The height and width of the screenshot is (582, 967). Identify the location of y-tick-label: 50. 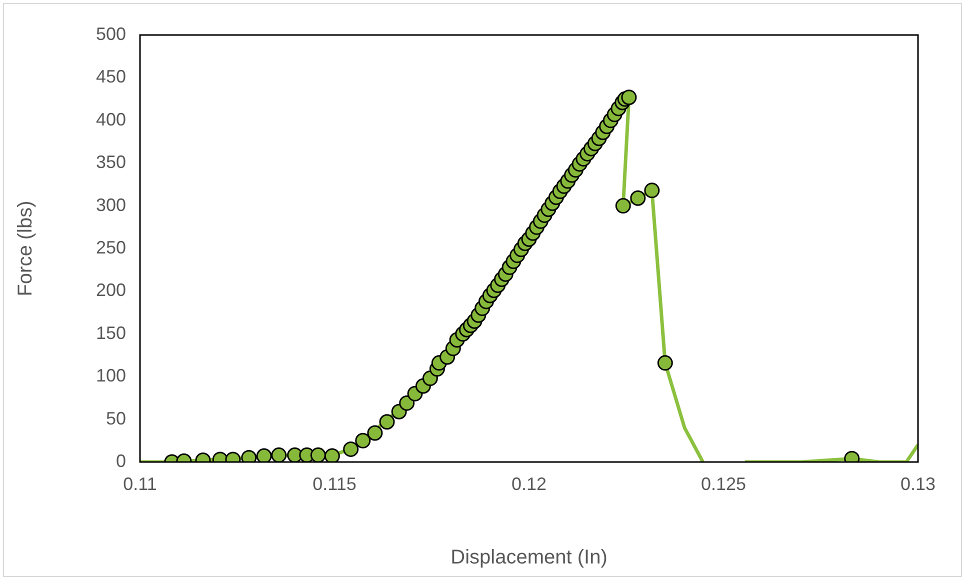
(116, 418).